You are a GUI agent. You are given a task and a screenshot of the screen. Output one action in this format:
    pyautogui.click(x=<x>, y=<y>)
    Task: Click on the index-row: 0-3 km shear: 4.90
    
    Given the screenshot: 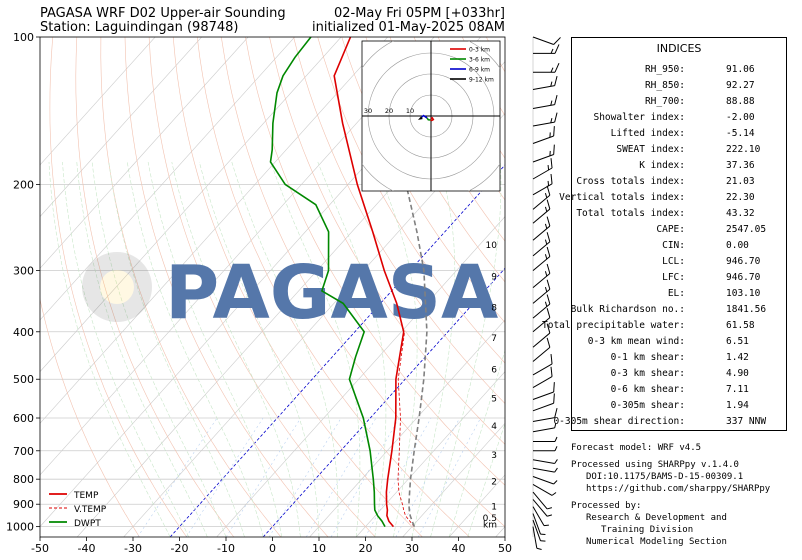 What is the action you would take?
    pyautogui.click(x=680, y=376)
    